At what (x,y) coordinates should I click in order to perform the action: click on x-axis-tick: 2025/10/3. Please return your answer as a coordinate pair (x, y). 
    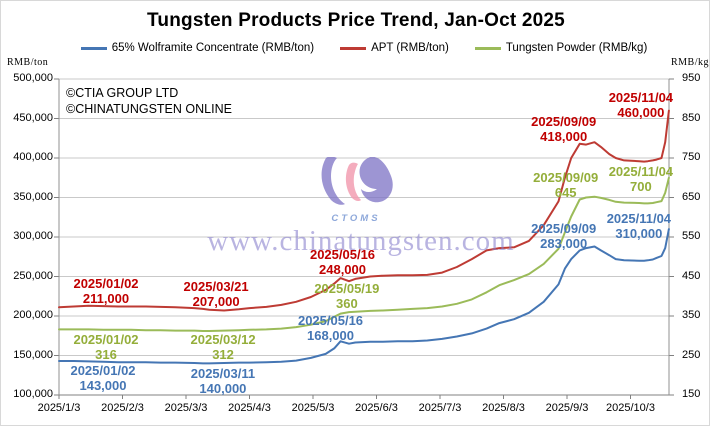
    Looking at the image, I should click on (630, 408).